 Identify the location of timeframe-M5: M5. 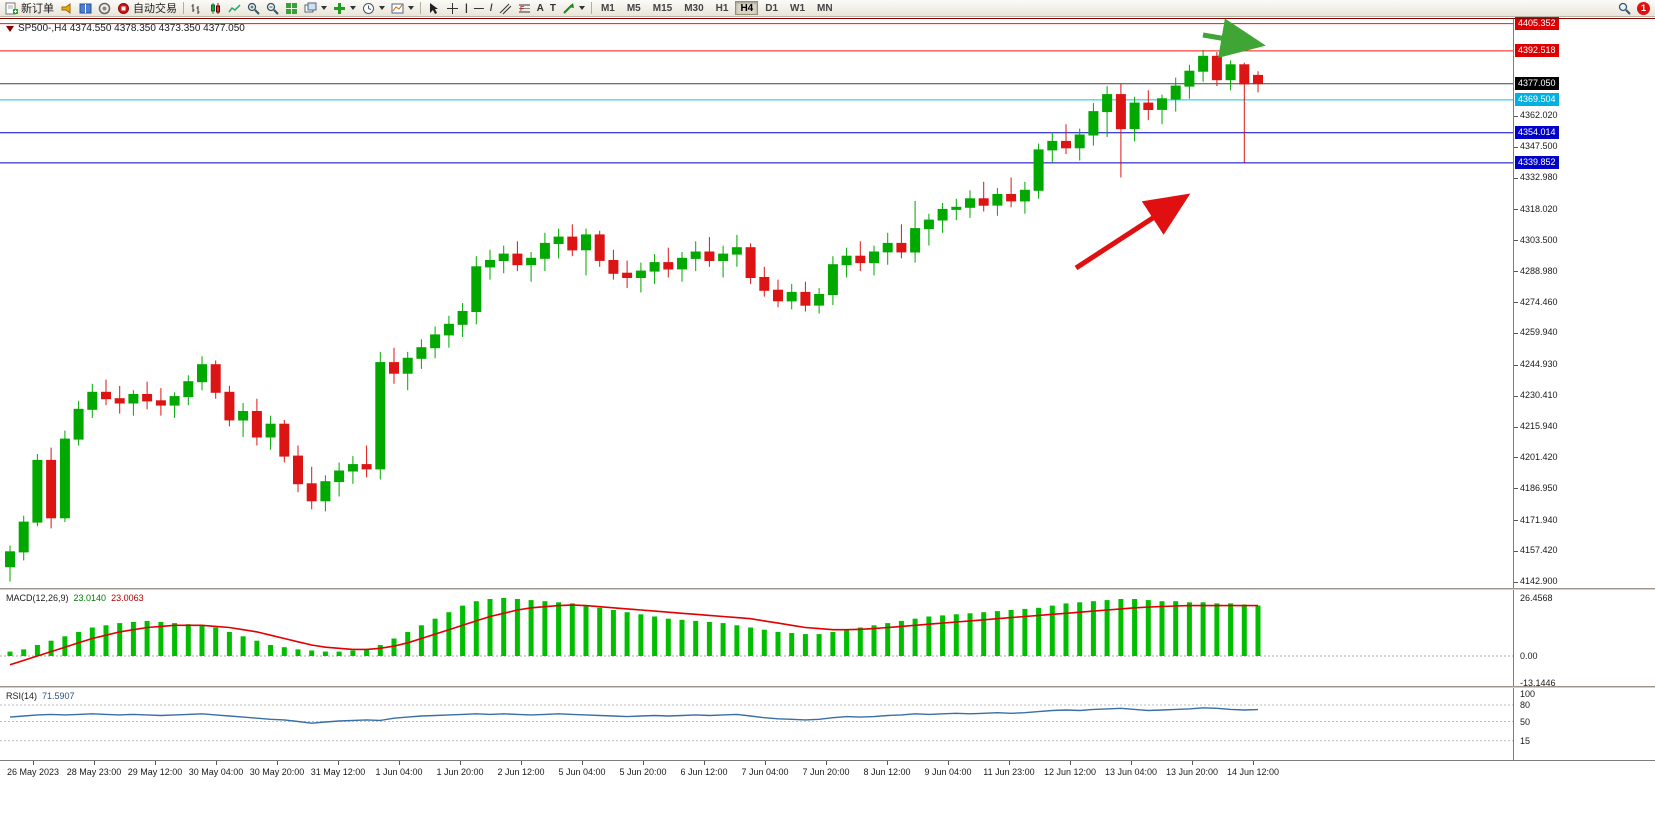
(633, 8).